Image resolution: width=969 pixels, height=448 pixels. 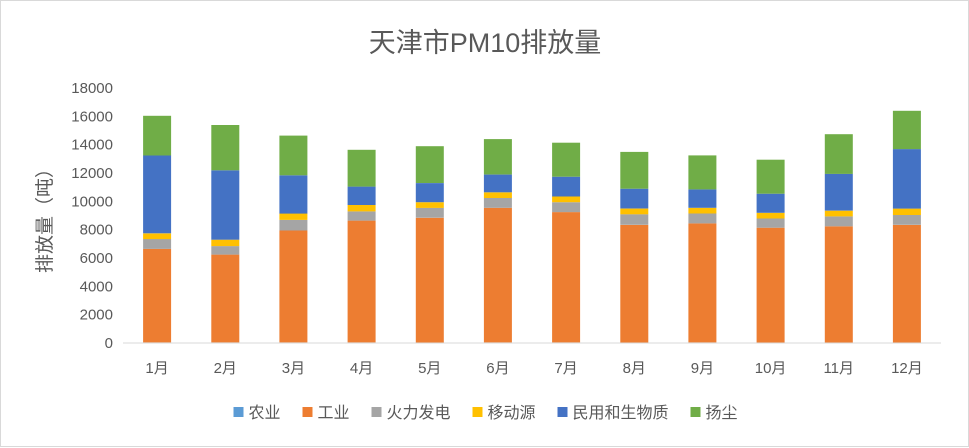 I want to click on legend-label: 工业, so click(x=334, y=413).